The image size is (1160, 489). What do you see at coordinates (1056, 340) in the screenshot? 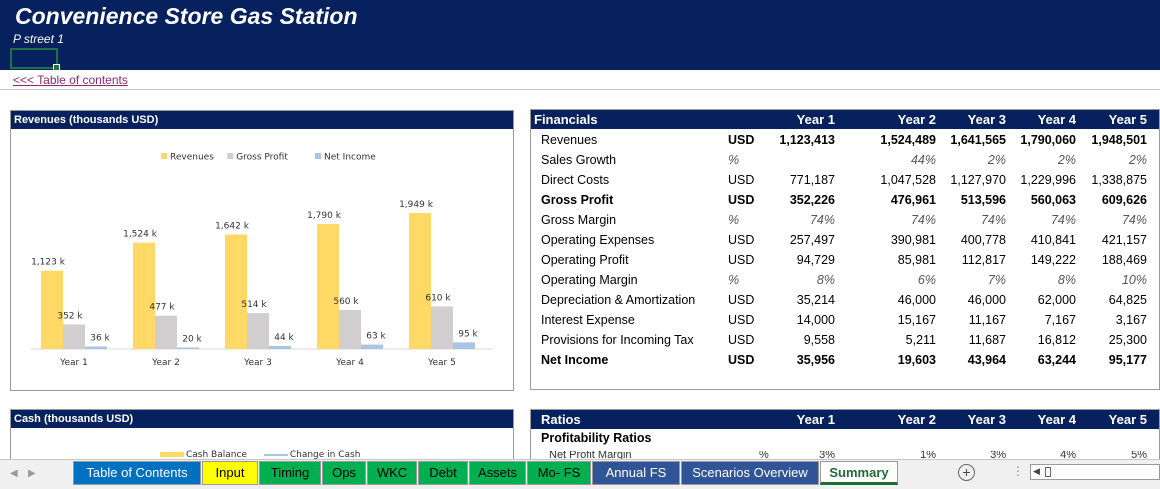
I see `cell-value: 16,812` at bounding box center [1056, 340].